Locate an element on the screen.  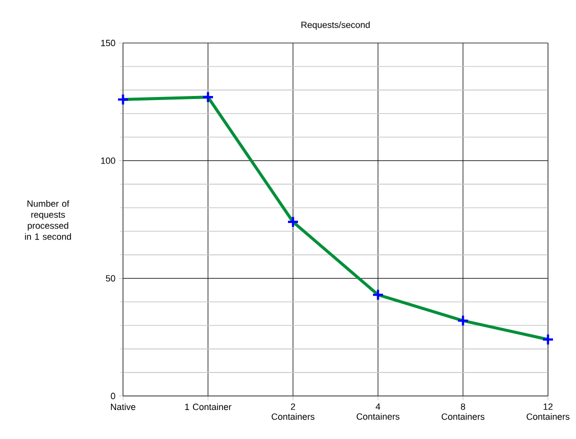
x-tick-label: 4 Containers is located at coordinates (378, 411).